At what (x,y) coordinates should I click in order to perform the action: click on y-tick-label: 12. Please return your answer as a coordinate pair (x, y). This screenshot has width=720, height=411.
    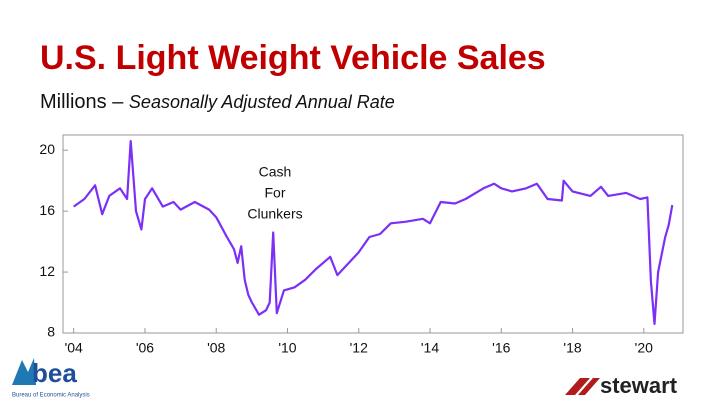
    Looking at the image, I should click on (47, 271).